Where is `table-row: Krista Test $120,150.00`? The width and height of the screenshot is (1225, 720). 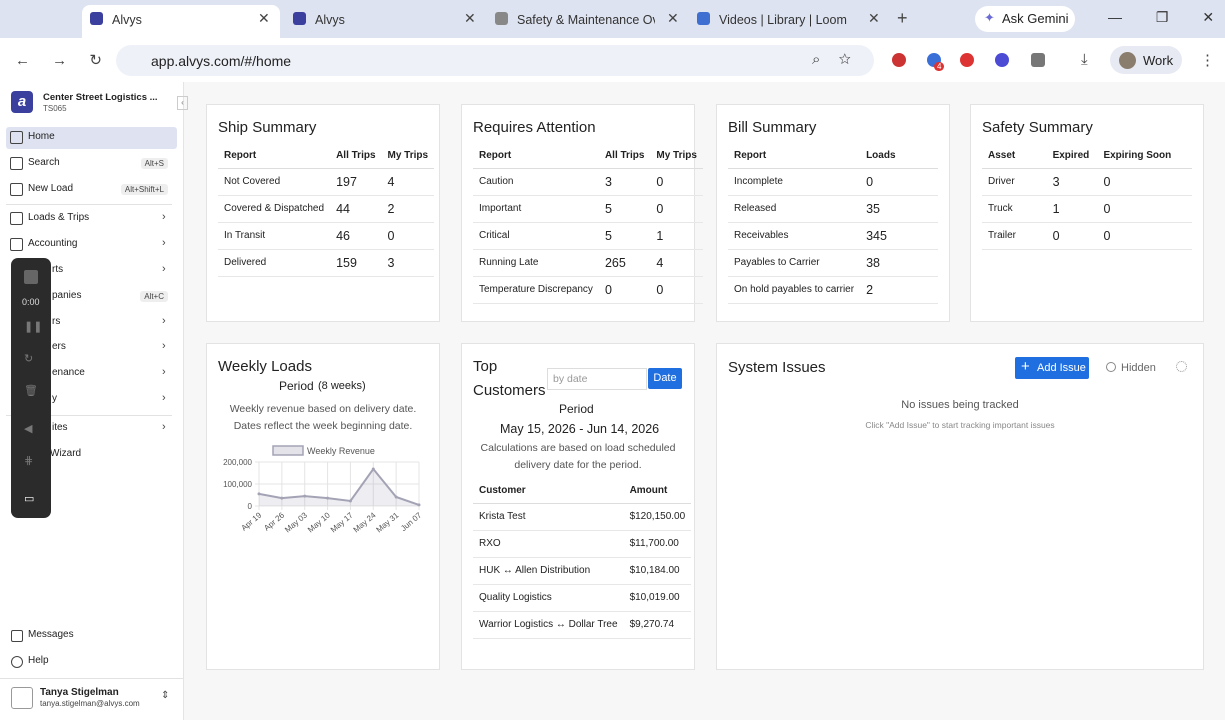
table-row: Krista Test $120,150.00 is located at coordinates (582, 517).